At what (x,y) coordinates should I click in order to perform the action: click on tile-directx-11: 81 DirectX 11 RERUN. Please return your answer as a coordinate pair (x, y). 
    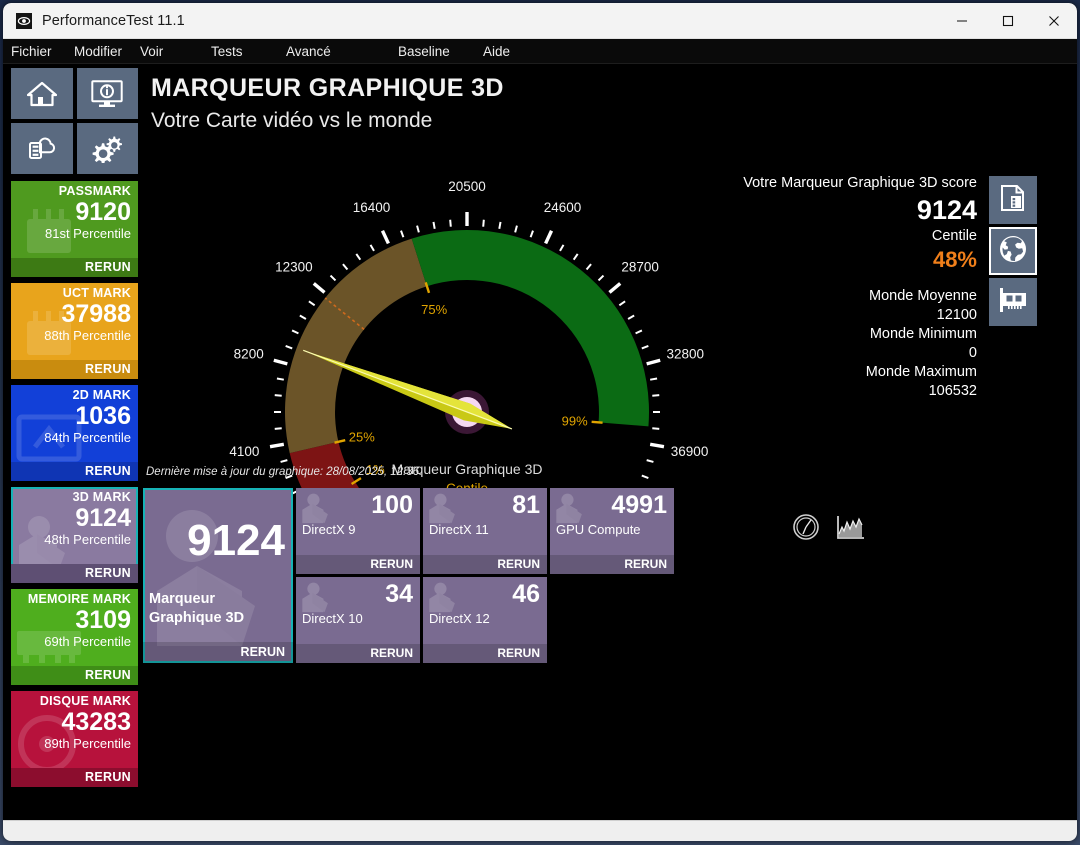
    Looking at the image, I should click on (485, 531).